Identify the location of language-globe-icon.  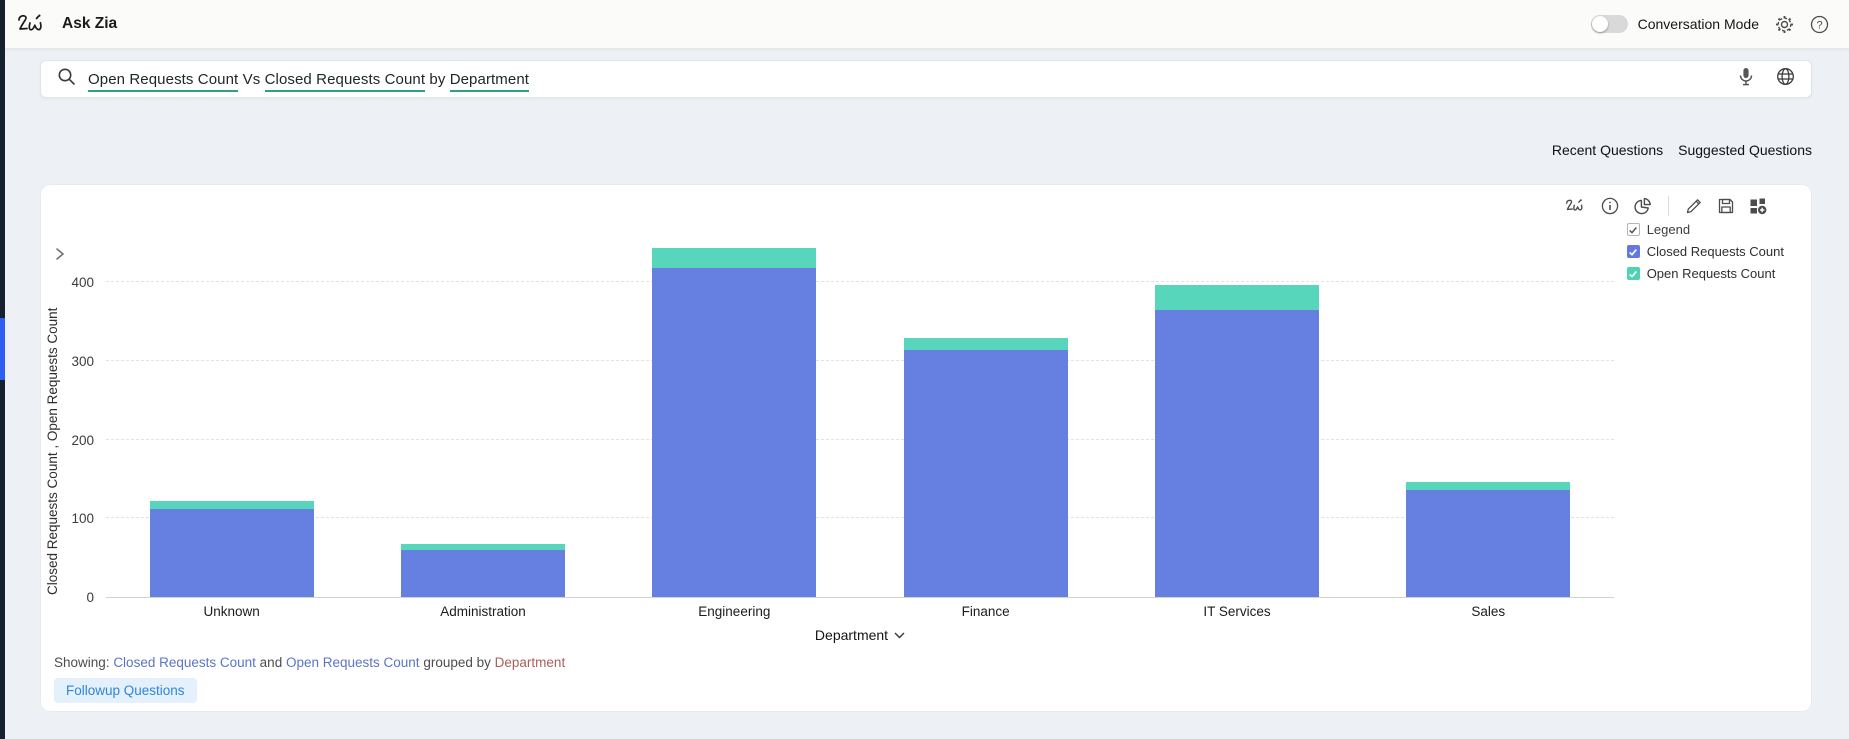
(1785, 79).